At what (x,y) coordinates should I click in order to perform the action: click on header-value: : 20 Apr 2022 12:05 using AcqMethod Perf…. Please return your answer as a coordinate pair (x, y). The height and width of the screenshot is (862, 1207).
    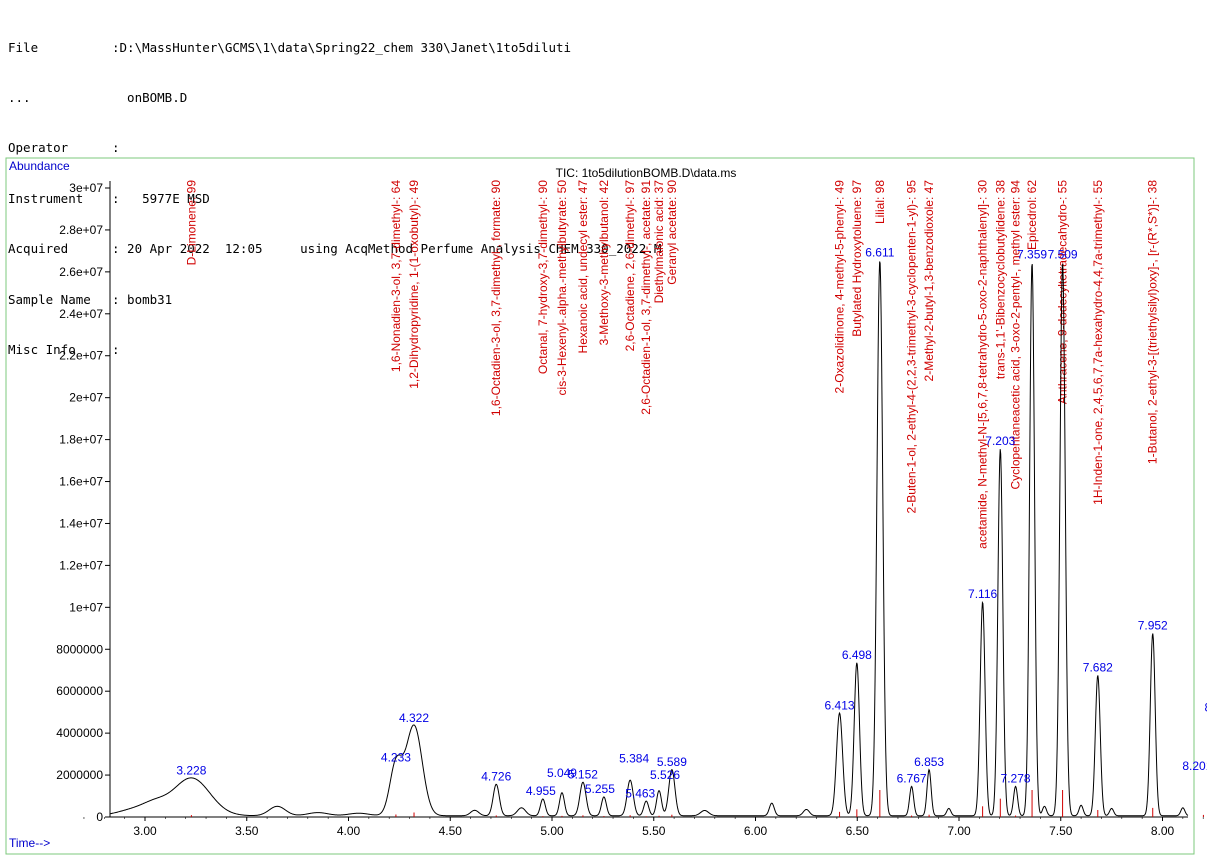
    Looking at the image, I should click on (387, 249).